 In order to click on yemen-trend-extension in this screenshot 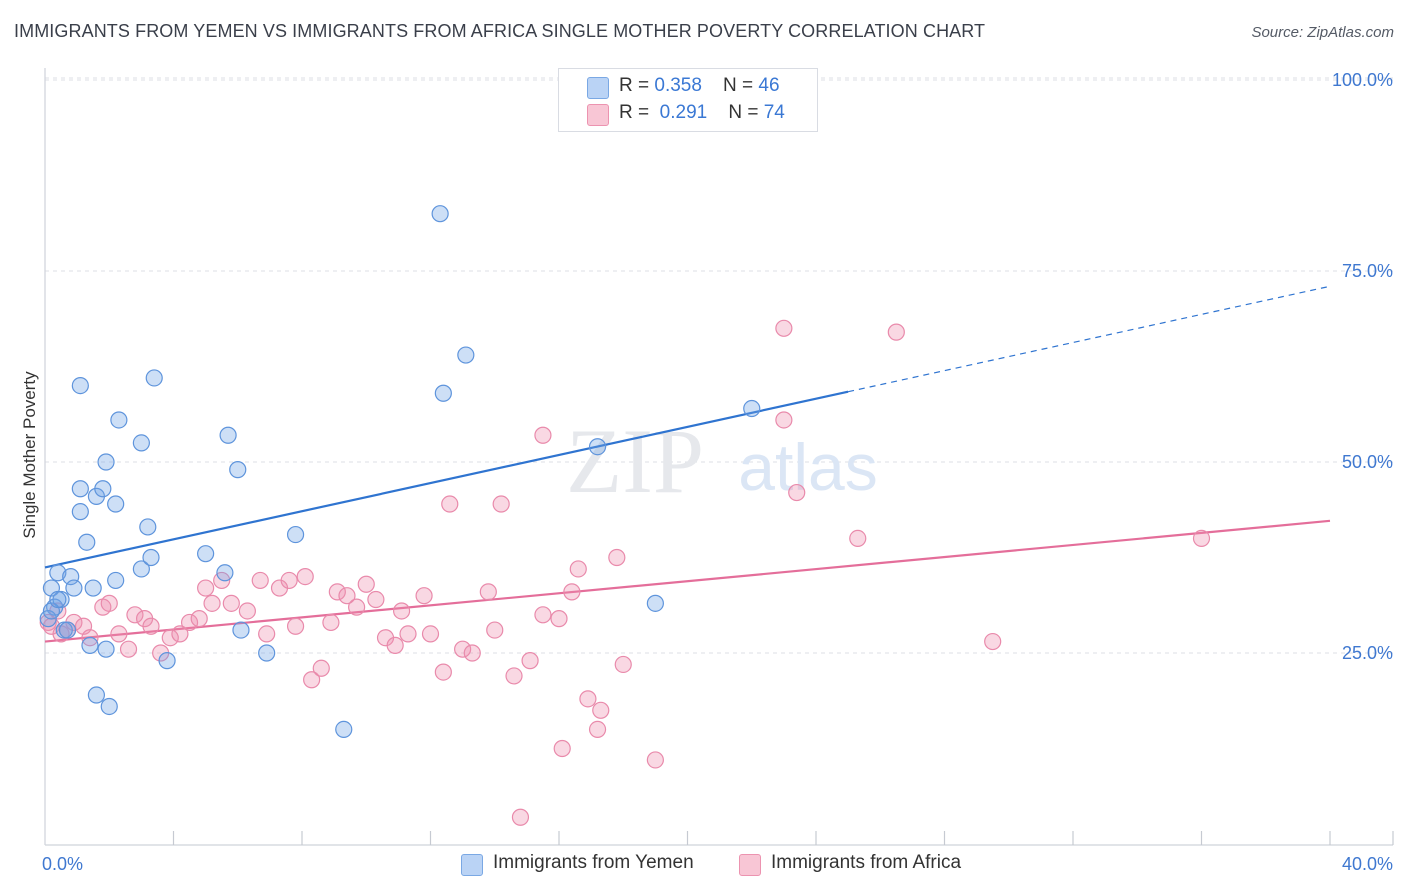, I will do `click(1089, 339)`.